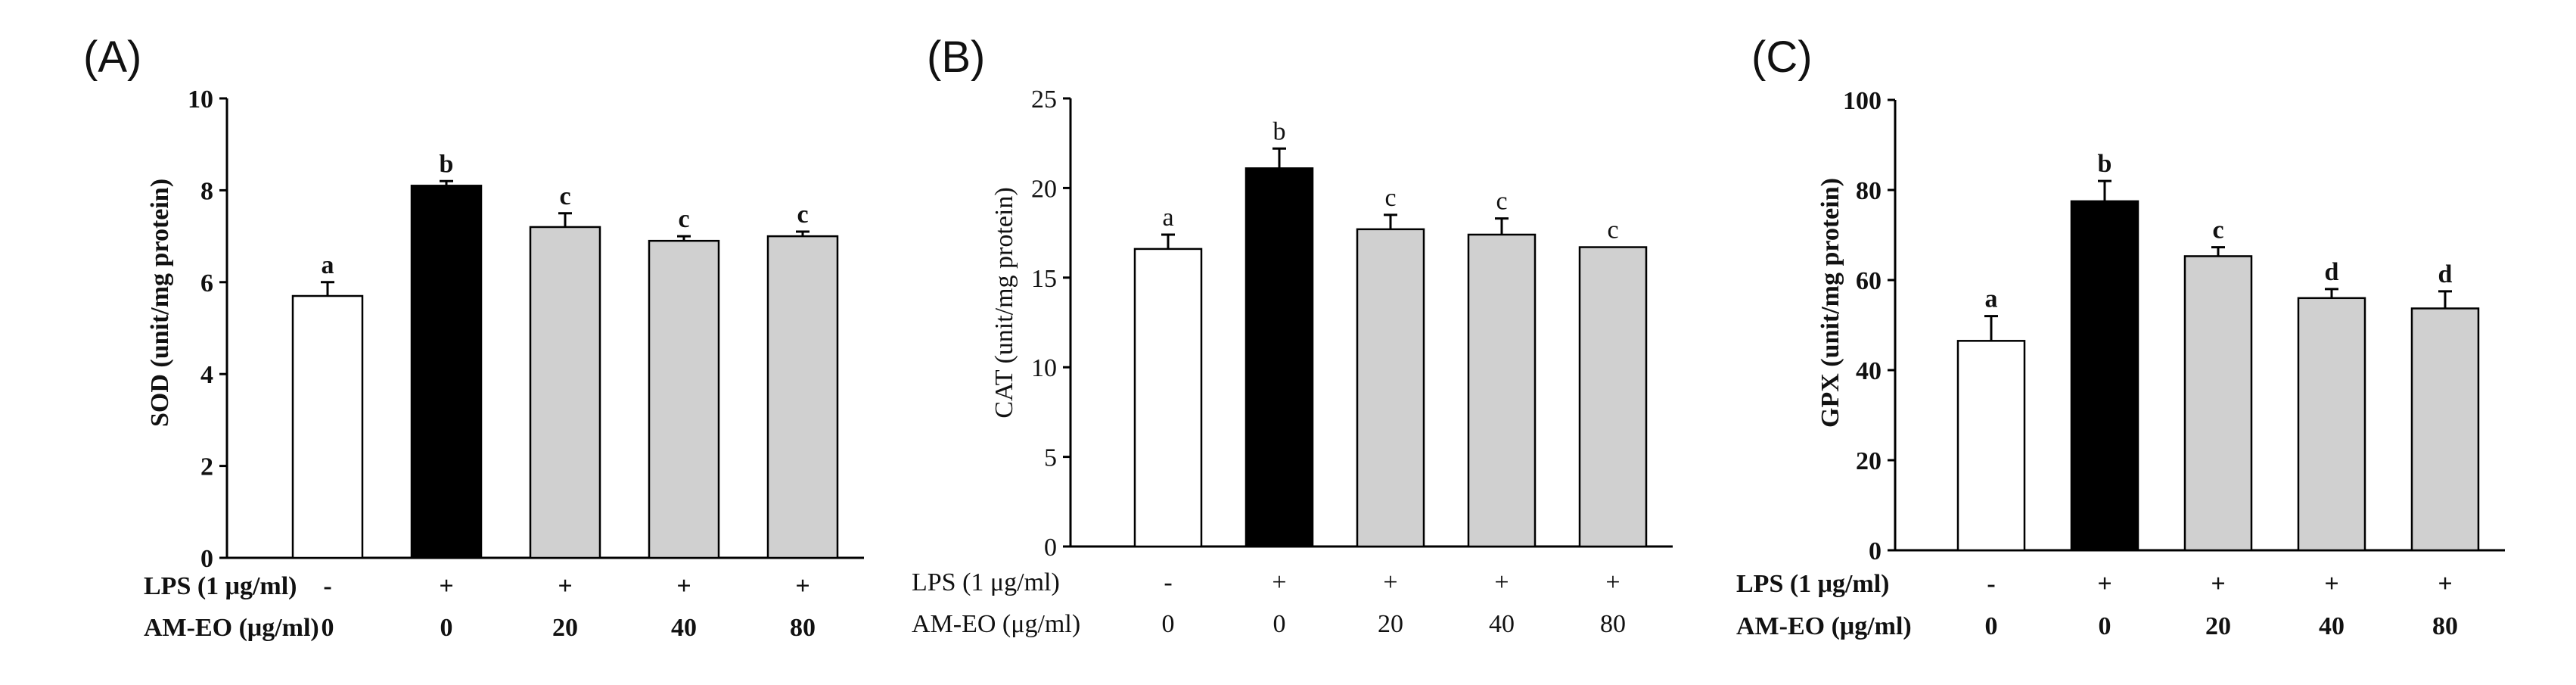 The height and width of the screenshot is (685, 2576). I want to click on y-tick-label: 2, so click(206, 467).